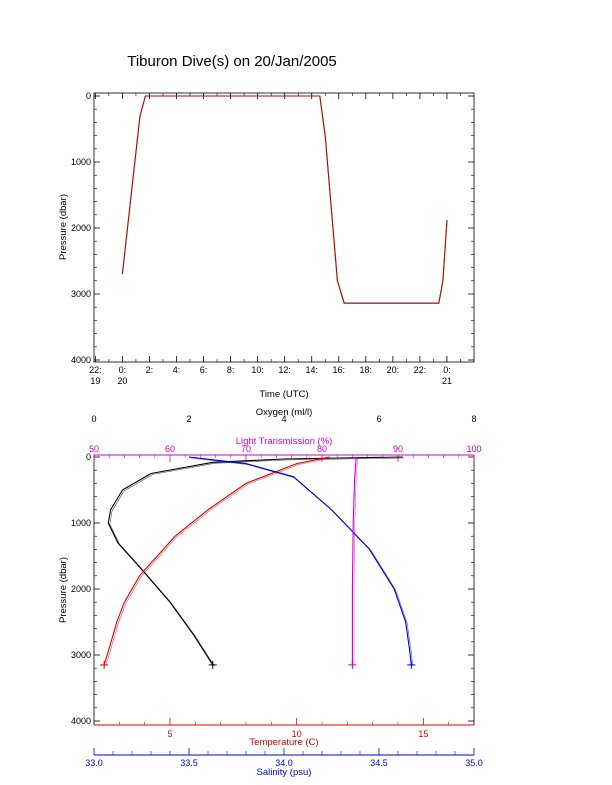 The height and width of the screenshot is (785, 612). I want to click on x-tick-sublabel: 20, so click(122, 381).